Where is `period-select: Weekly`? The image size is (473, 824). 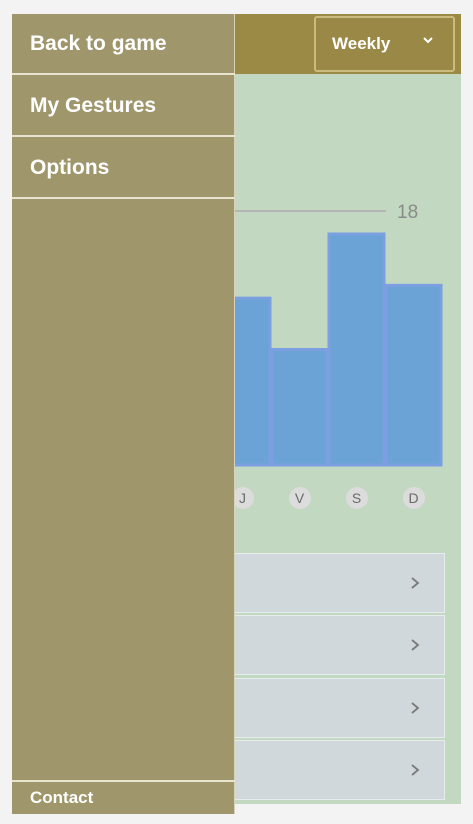
period-select: Weekly is located at coordinates (384, 44).